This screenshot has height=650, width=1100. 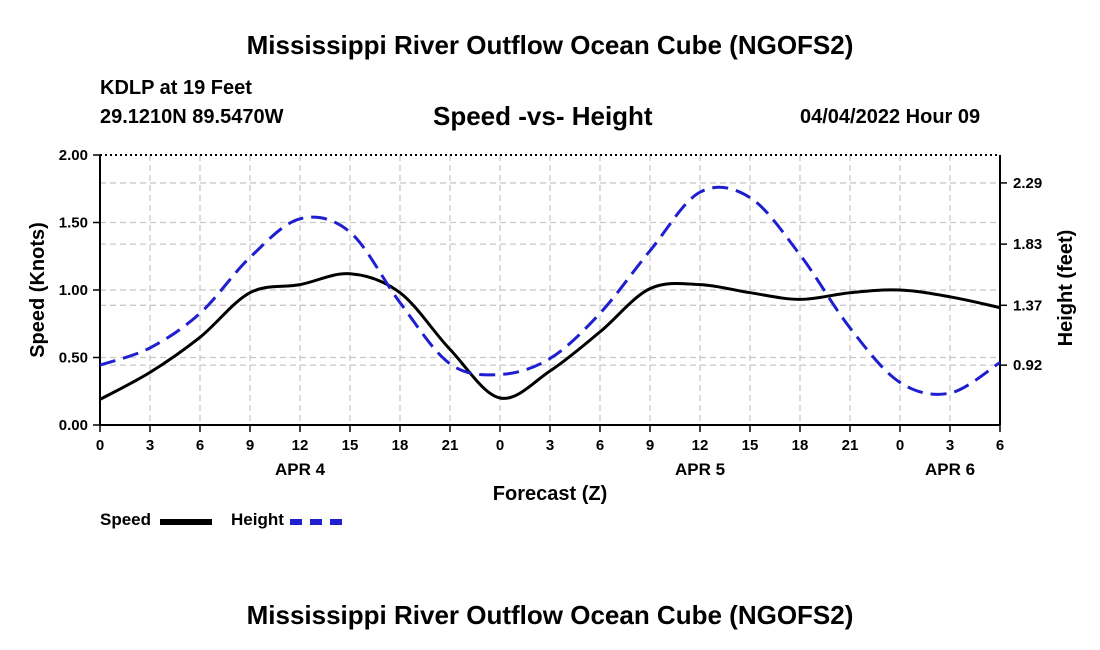 What do you see at coordinates (890, 117) in the screenshot?
I see `forecast-datetime: 04/04/2022 Hour 09` at bounding box center [890, 117].